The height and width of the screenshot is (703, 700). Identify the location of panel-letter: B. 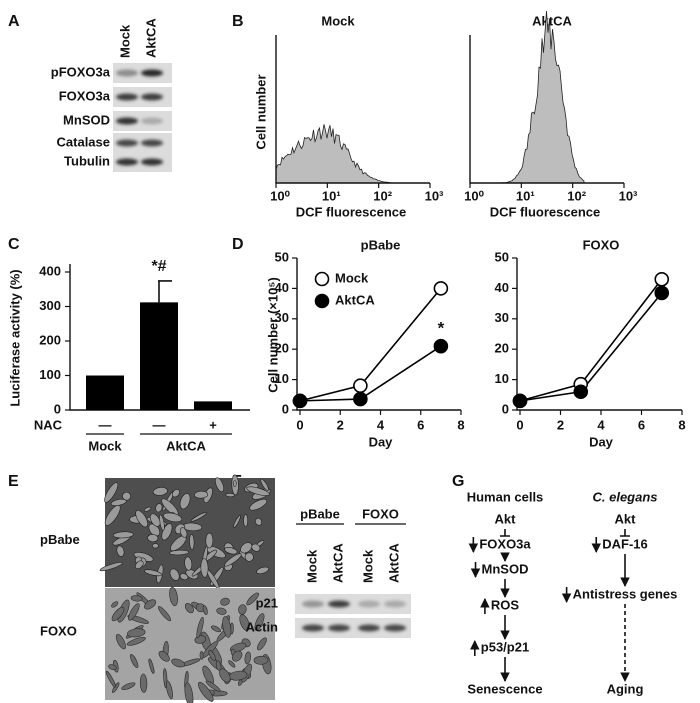
(238, 21).